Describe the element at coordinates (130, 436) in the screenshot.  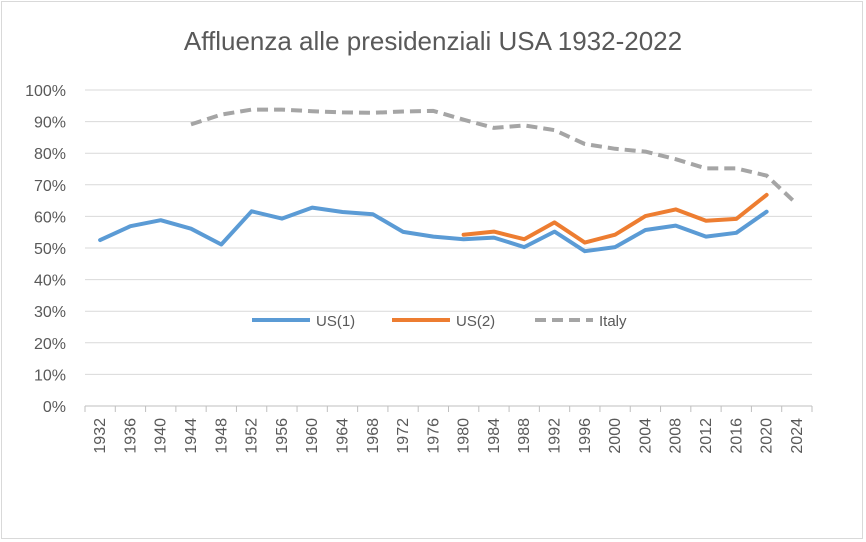
I see `x-tick-label: 1936` at that location.